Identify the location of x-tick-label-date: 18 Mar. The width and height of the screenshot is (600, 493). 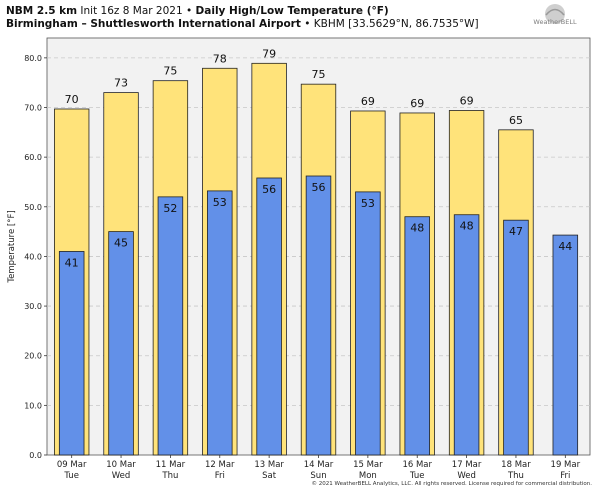
(516, 465).